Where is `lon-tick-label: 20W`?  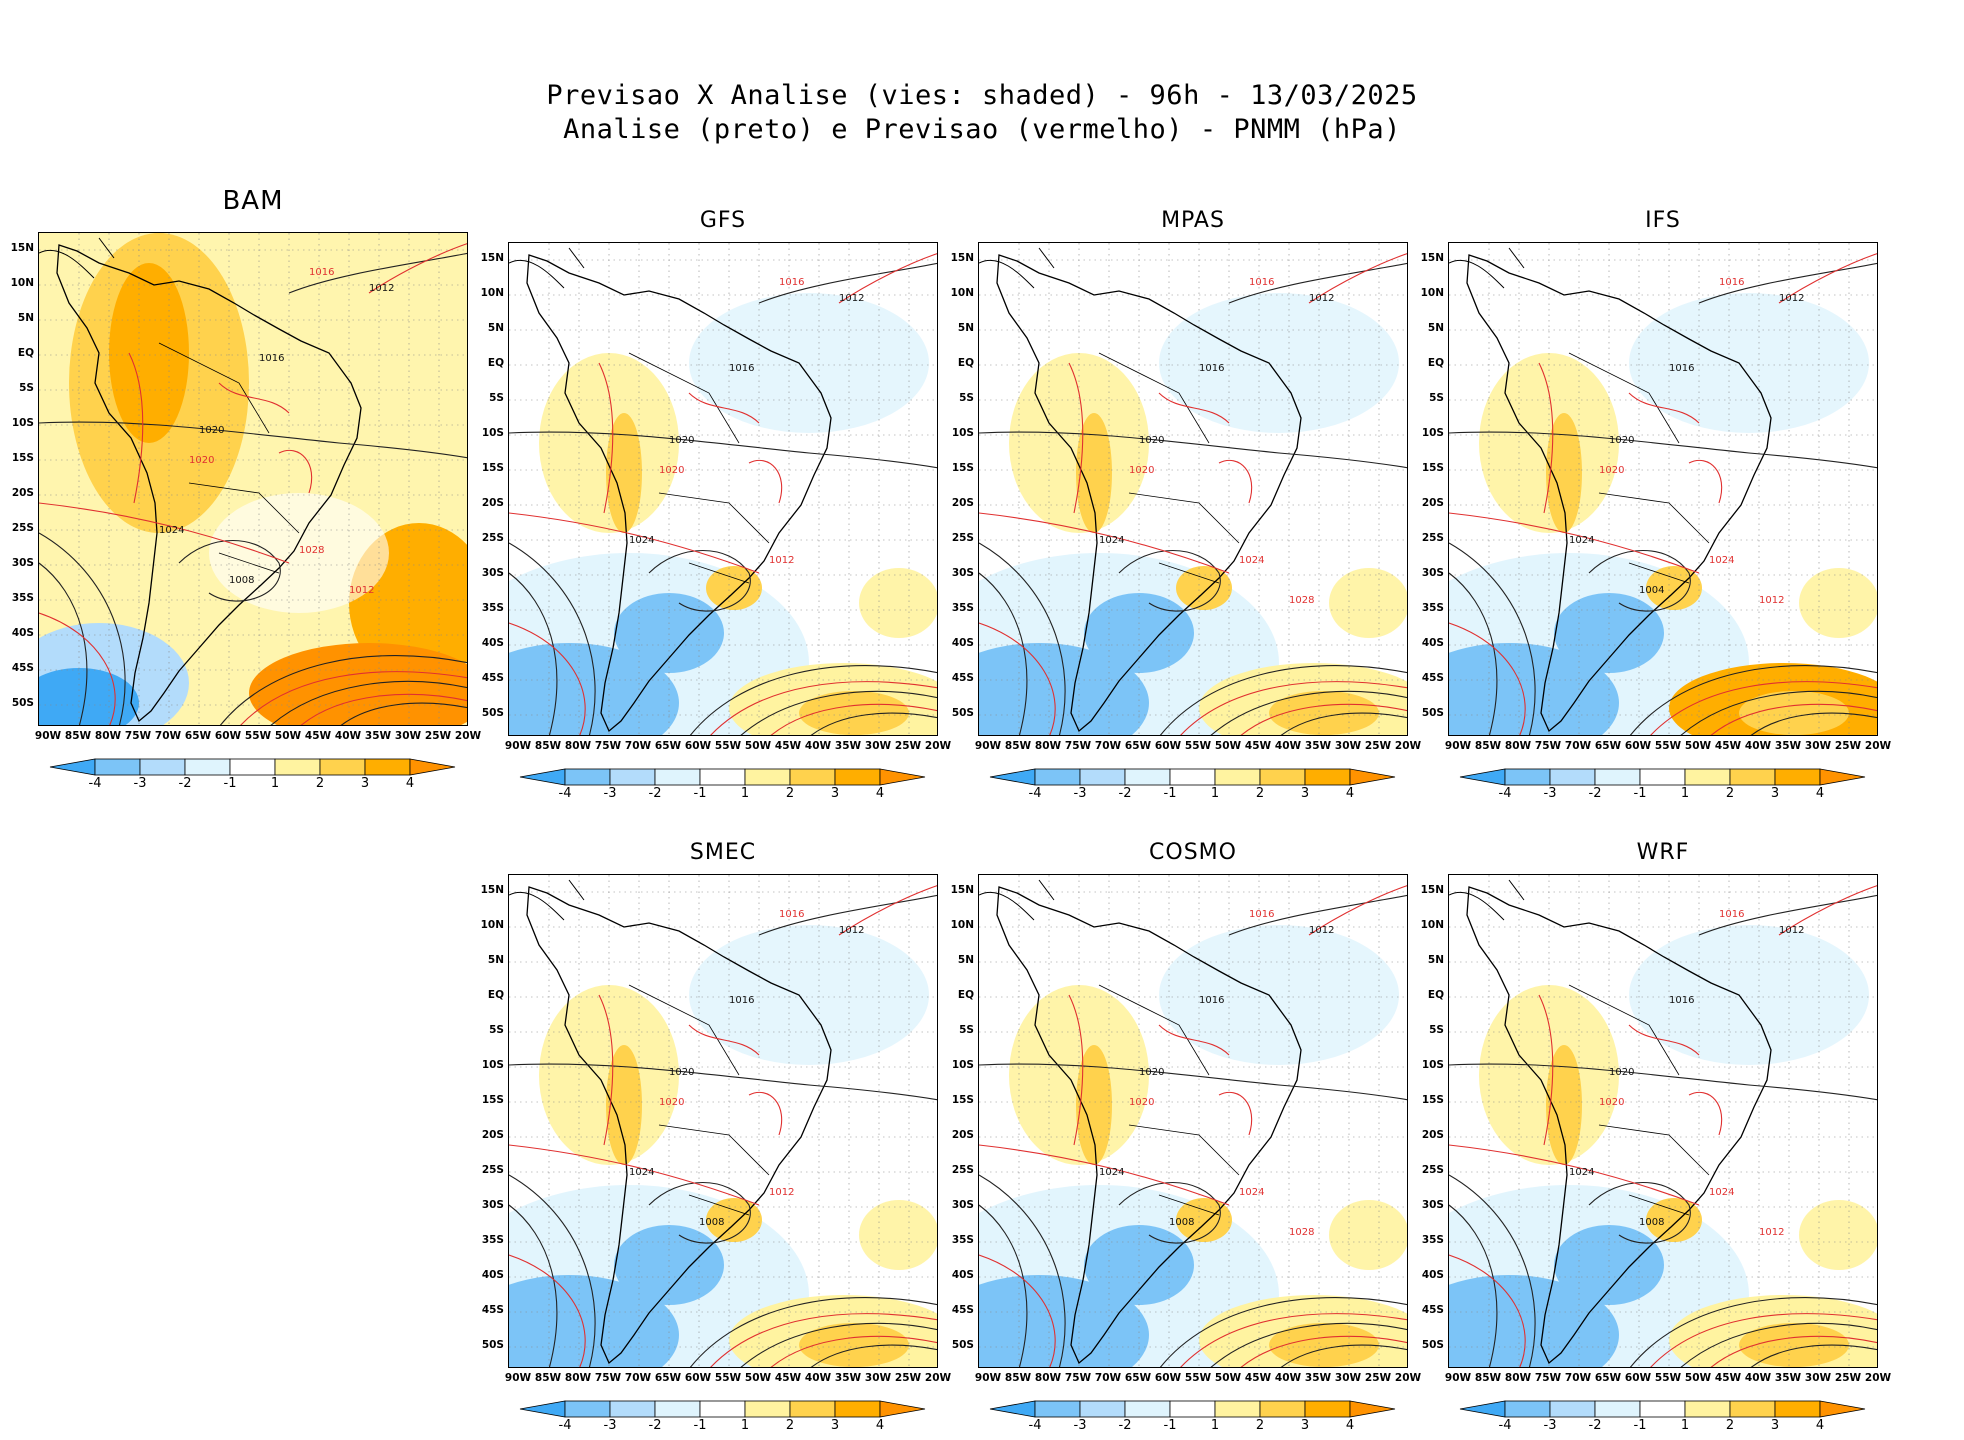 lon-tick-label: 20W is located at coordinates (1878, 1378).